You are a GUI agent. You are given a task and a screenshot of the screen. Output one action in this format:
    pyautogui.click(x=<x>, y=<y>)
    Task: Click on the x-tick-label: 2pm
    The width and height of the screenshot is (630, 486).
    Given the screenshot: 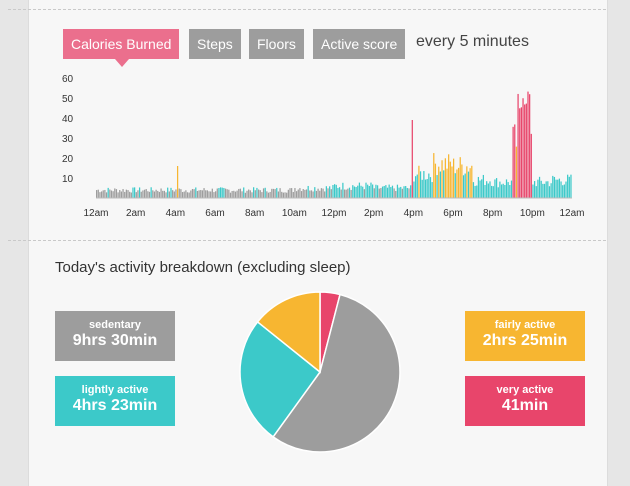 What is the action you would take?
    pyautogui.click(x=373, y=213)
    